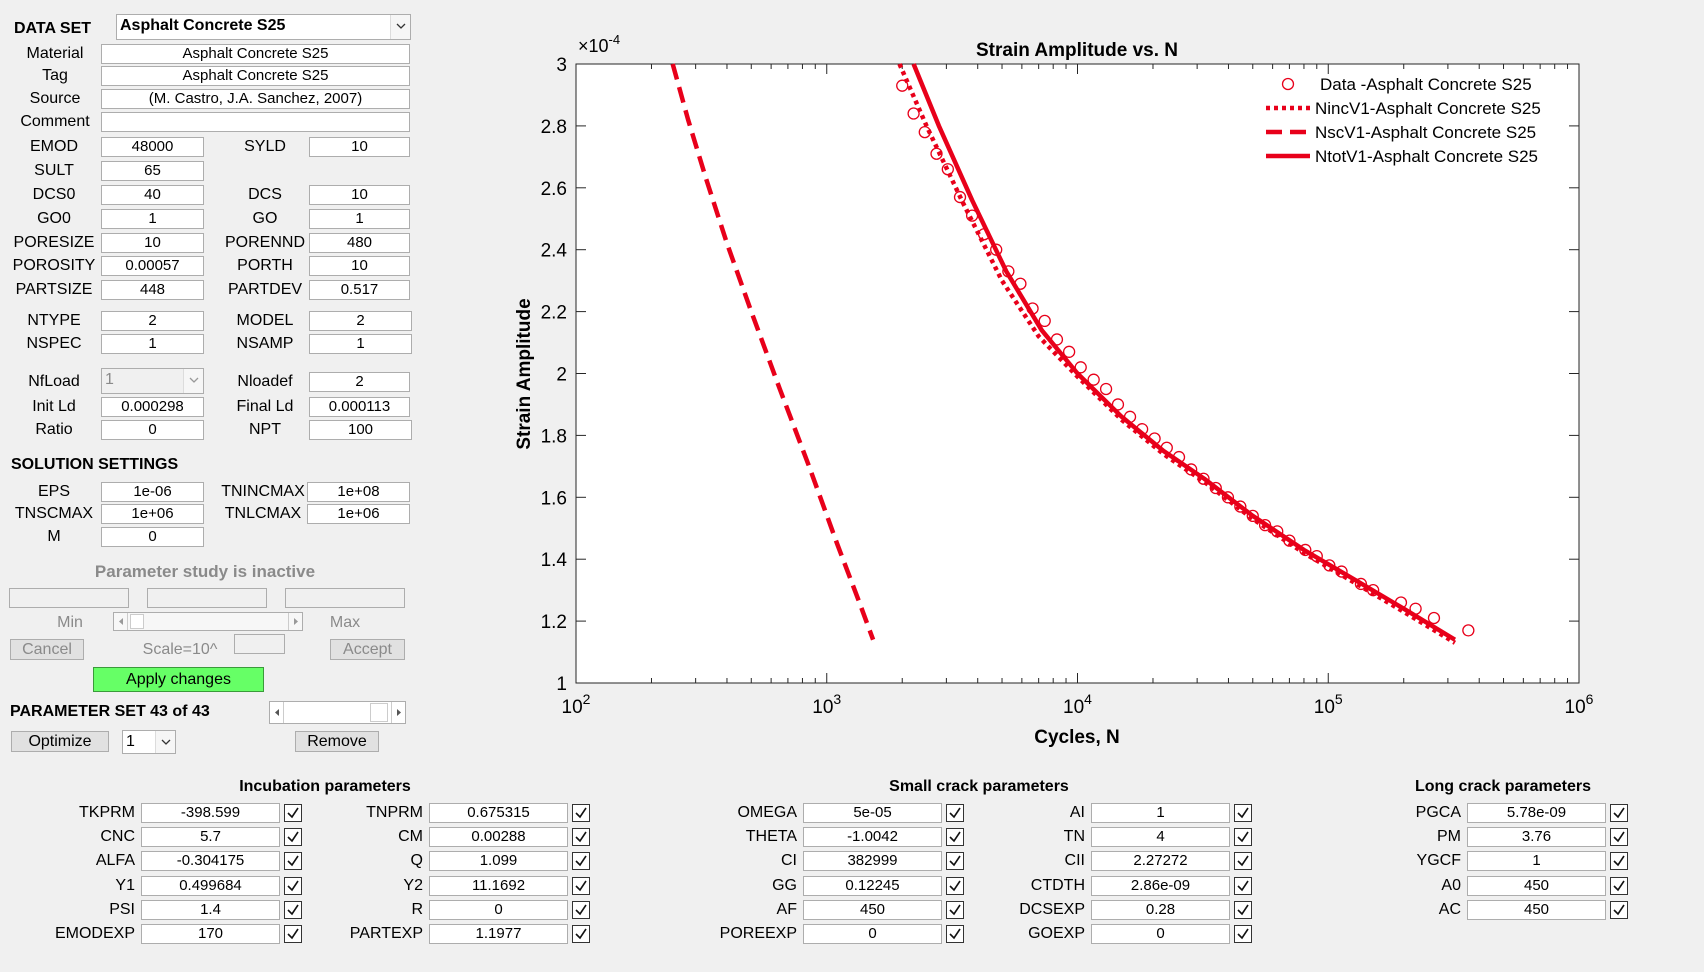  Describe the element at coordinates (872, 886) in the screenshot. I see `gg-field: 0.12245` at that location.